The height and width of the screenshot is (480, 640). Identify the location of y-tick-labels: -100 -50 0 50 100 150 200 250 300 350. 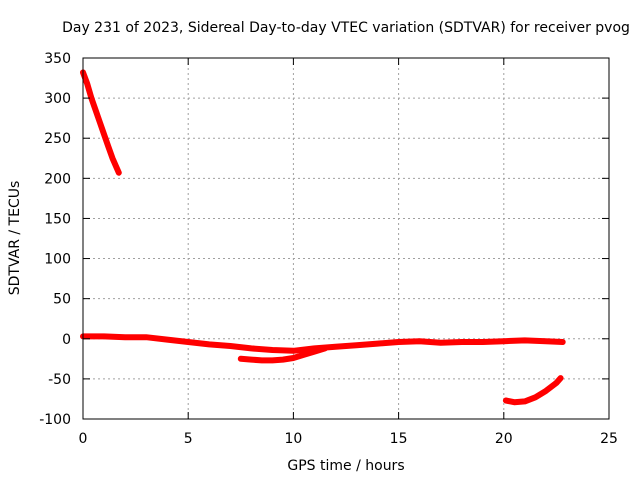
(55, 239).